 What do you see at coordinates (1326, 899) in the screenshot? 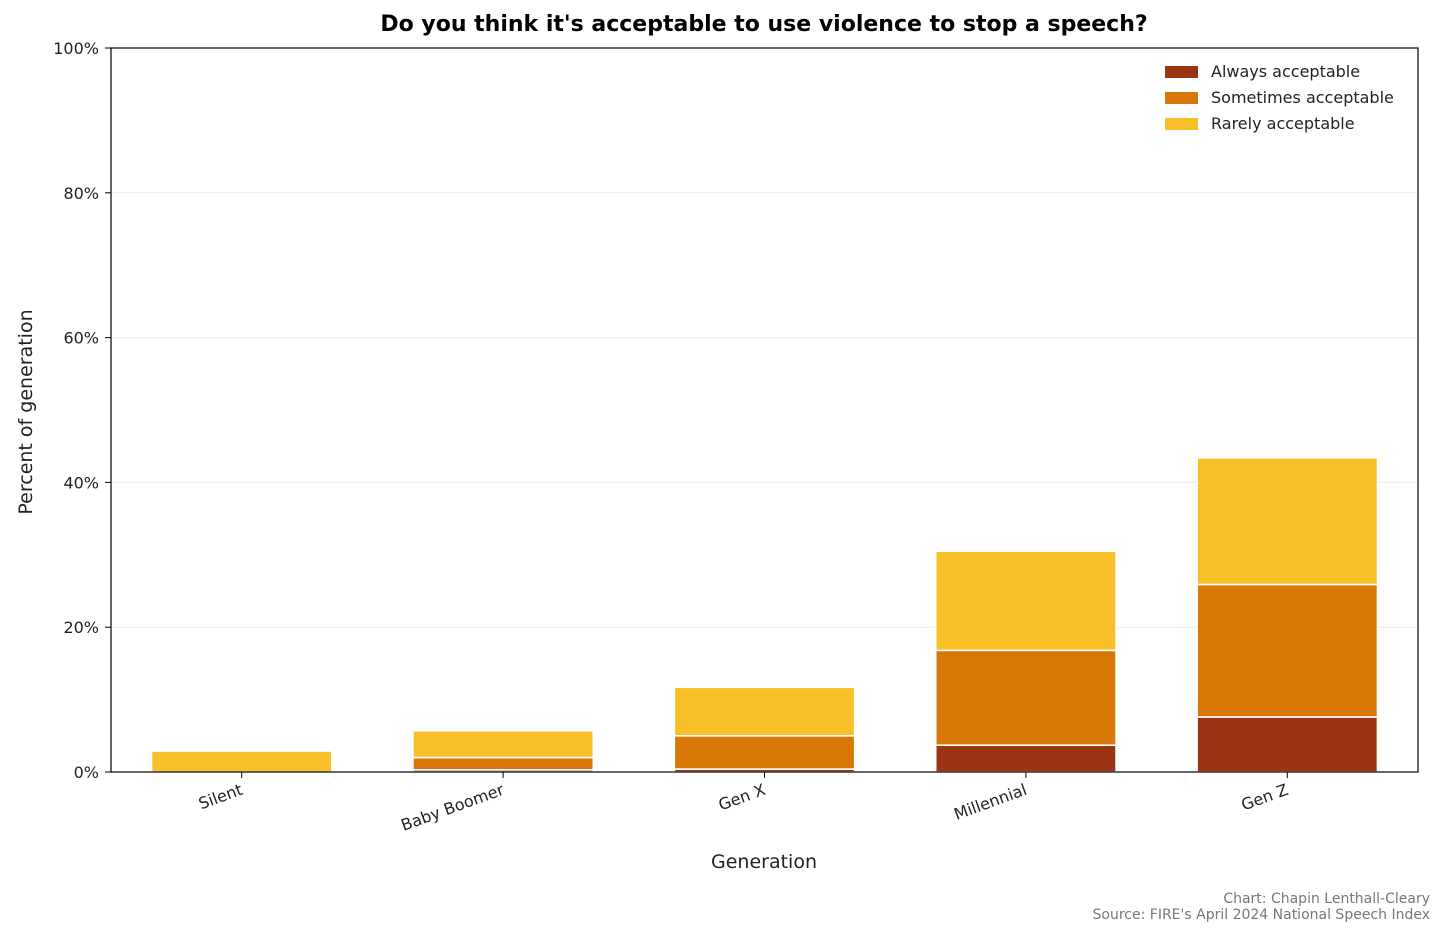
I see `credit-line: Chart: Chapin Lenthall-Cleary` at bounding box center [1326, 899].